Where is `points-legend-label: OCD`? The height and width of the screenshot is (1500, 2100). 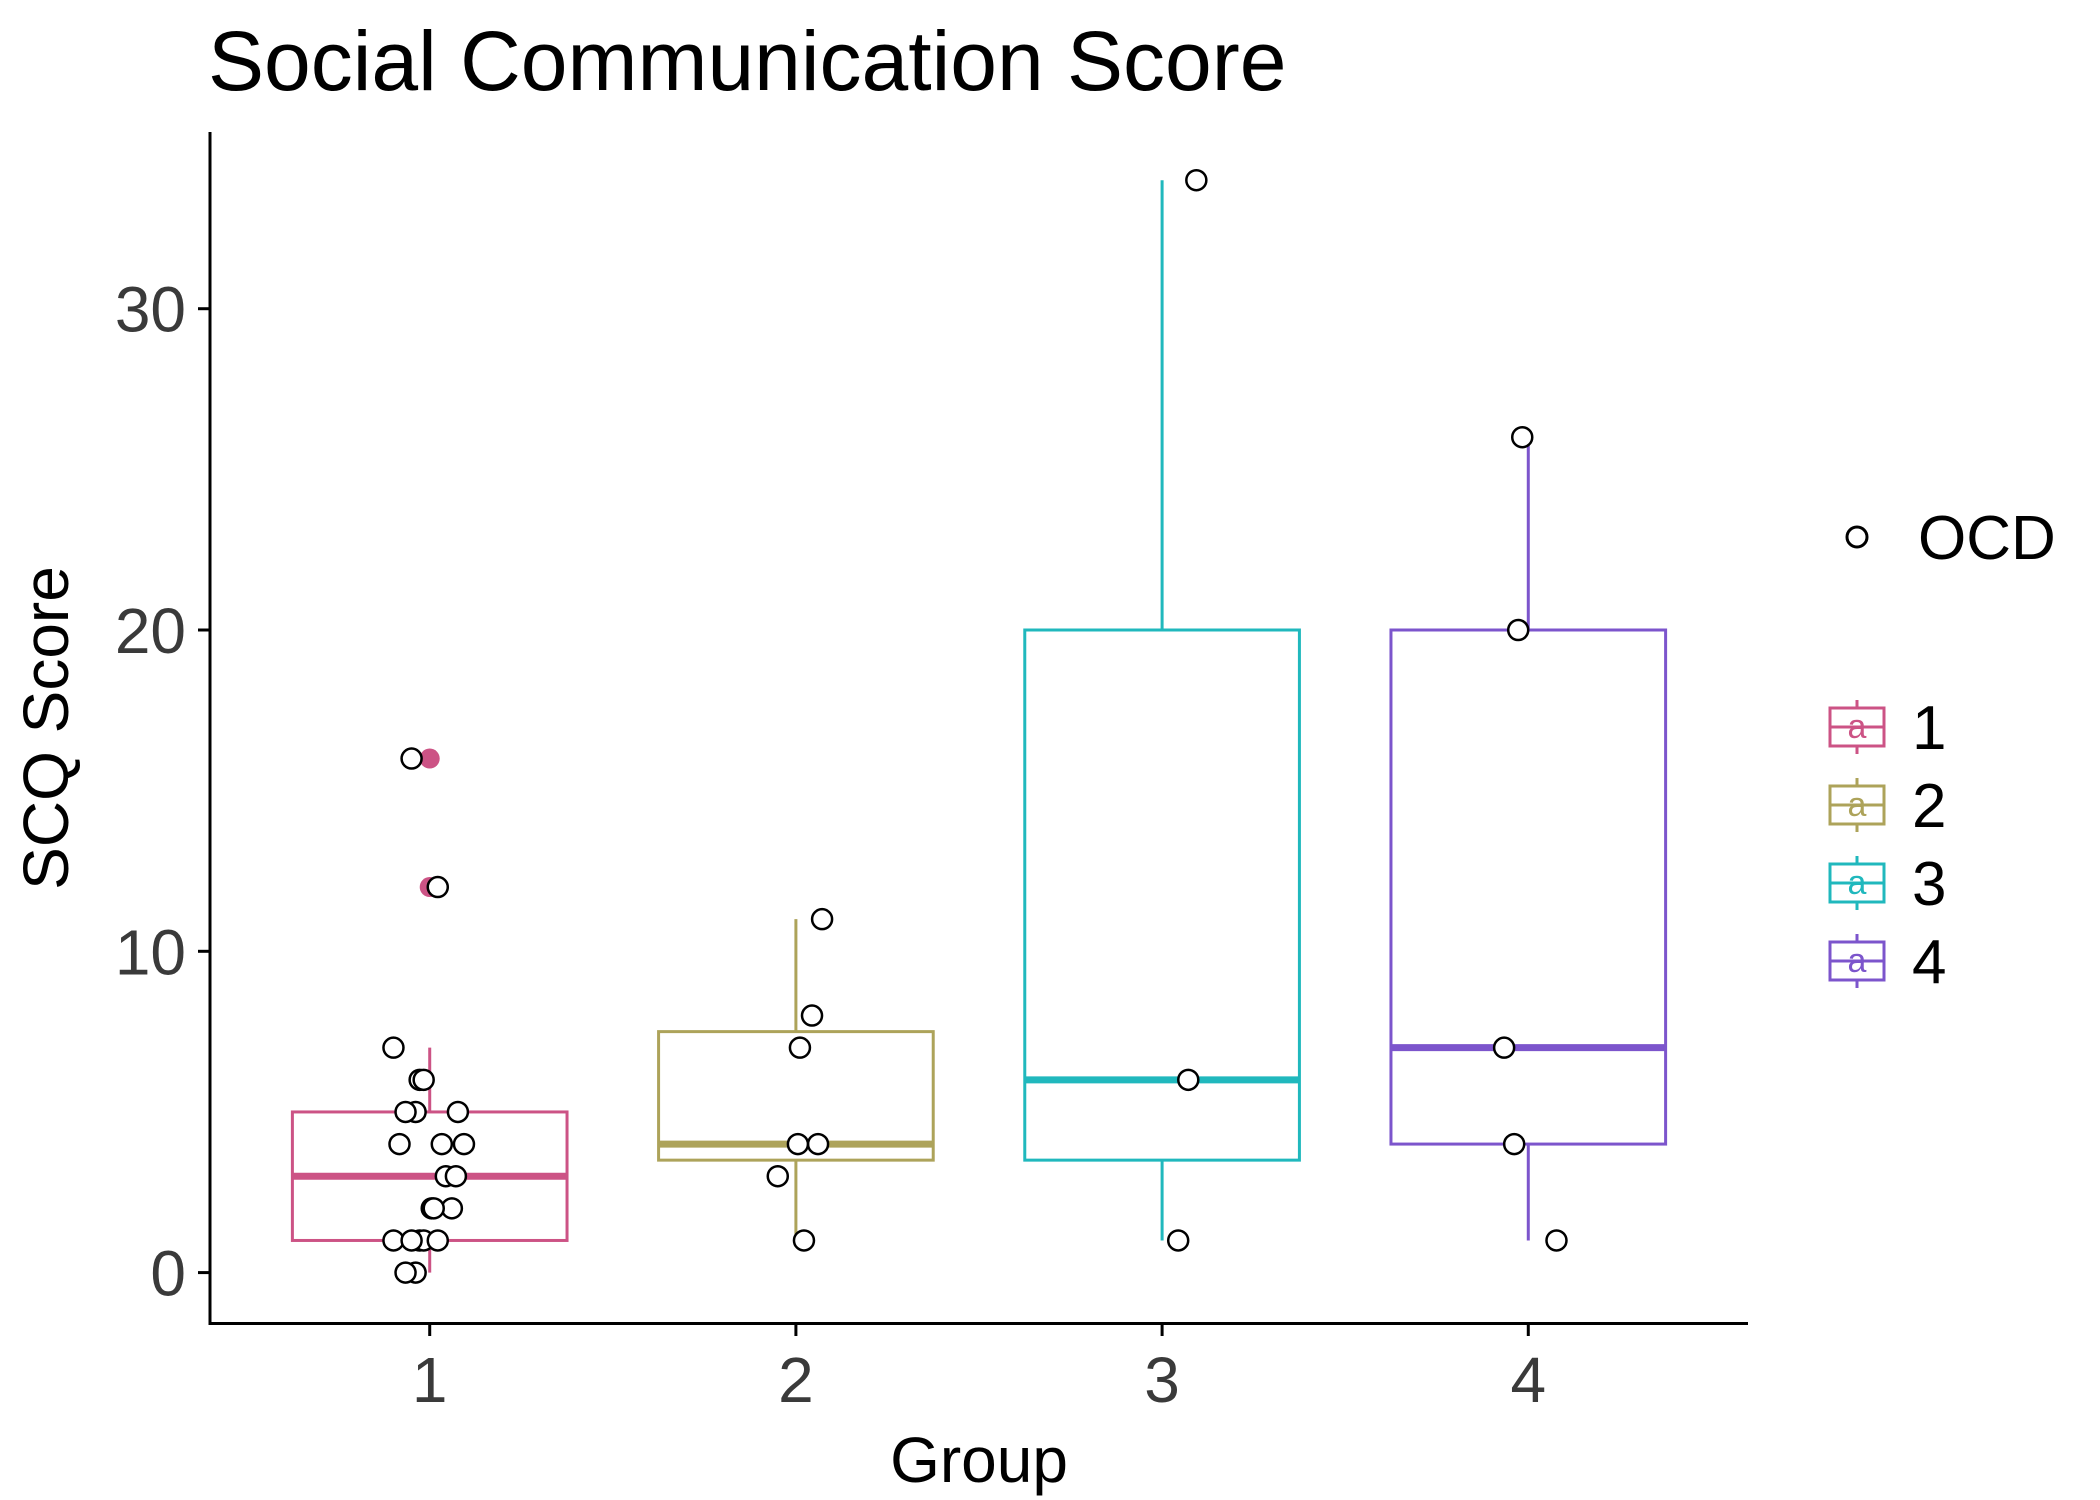 points-legend-label: OCD is located at coordinates (1987, 538).